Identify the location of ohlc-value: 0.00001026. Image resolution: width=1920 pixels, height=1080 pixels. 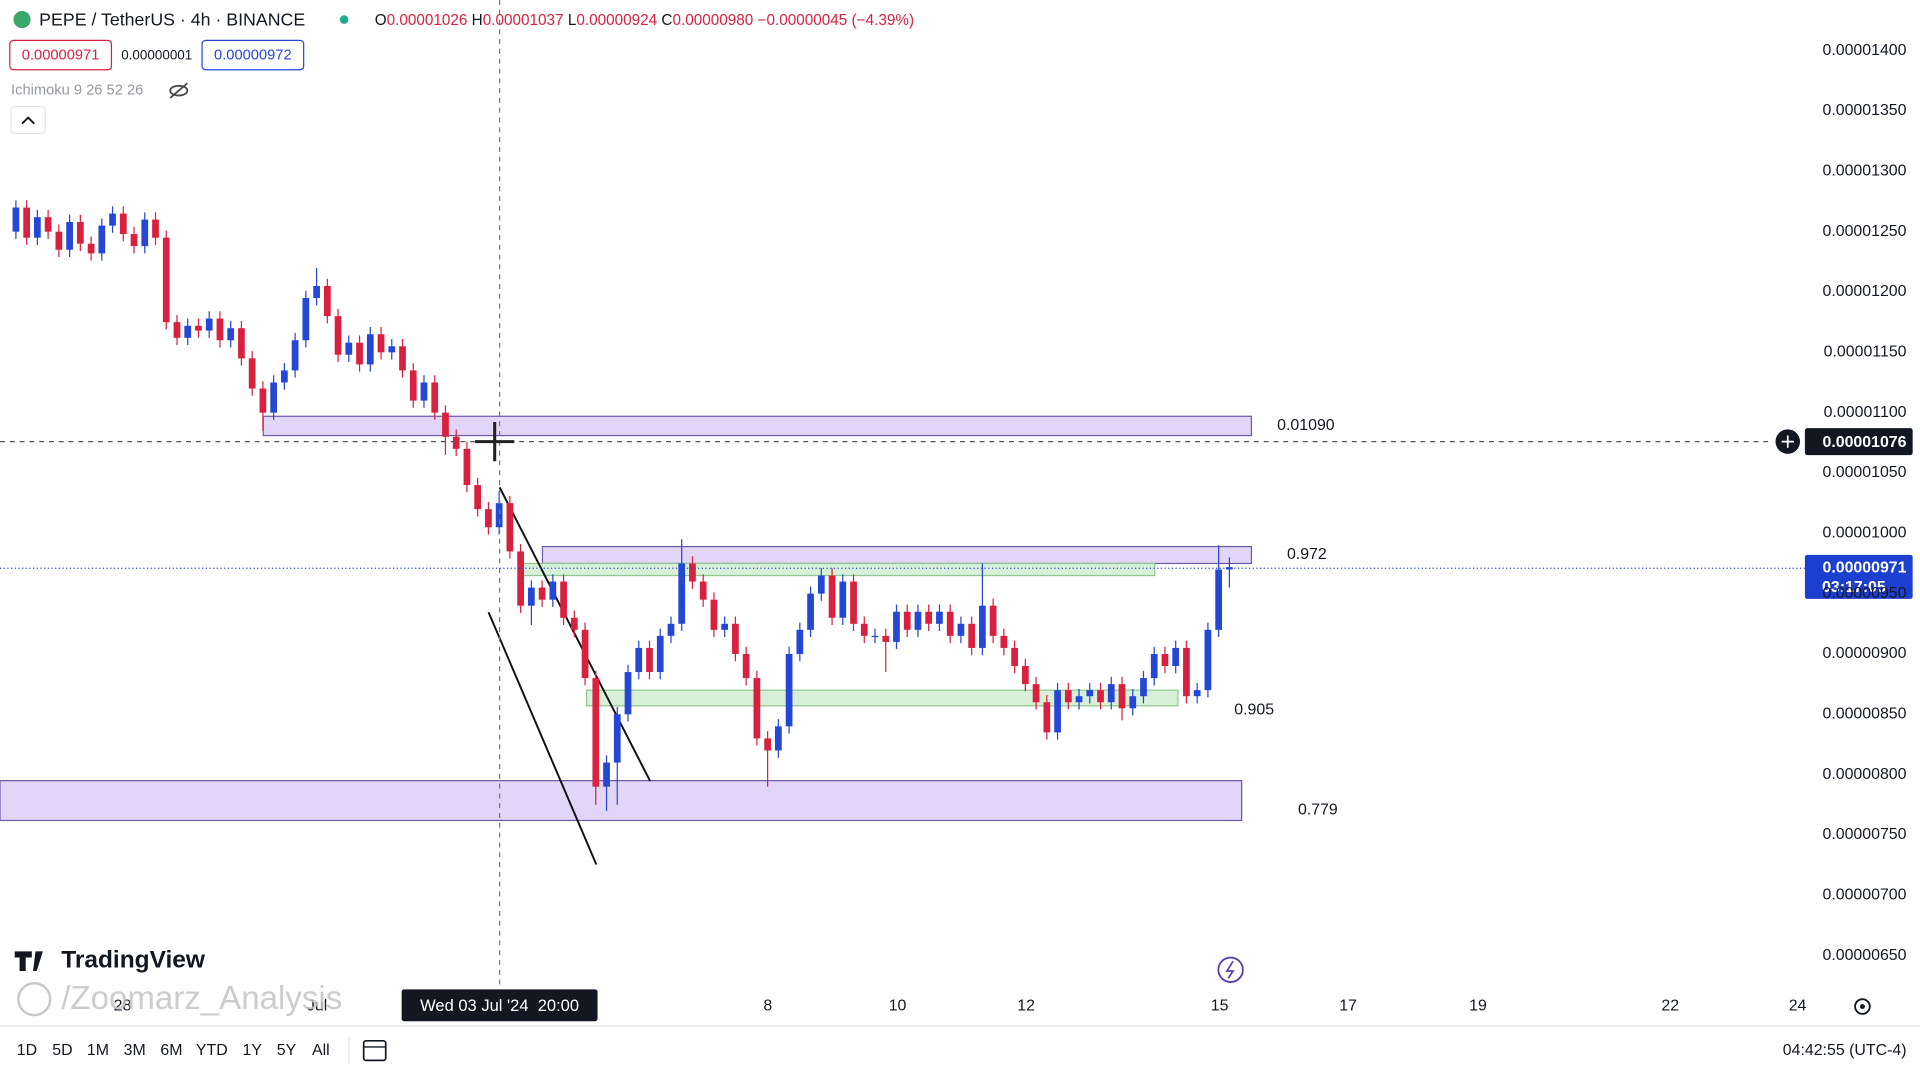
(427, 20).